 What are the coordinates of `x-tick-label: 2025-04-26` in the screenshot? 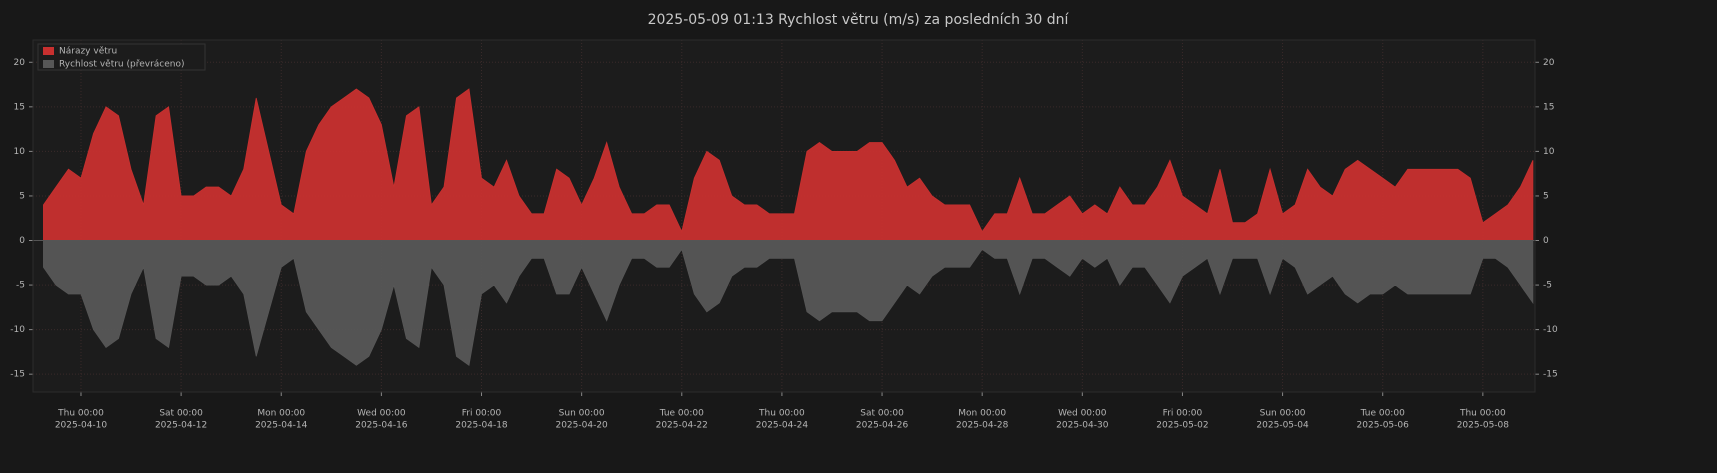 It's located at (882, 426).